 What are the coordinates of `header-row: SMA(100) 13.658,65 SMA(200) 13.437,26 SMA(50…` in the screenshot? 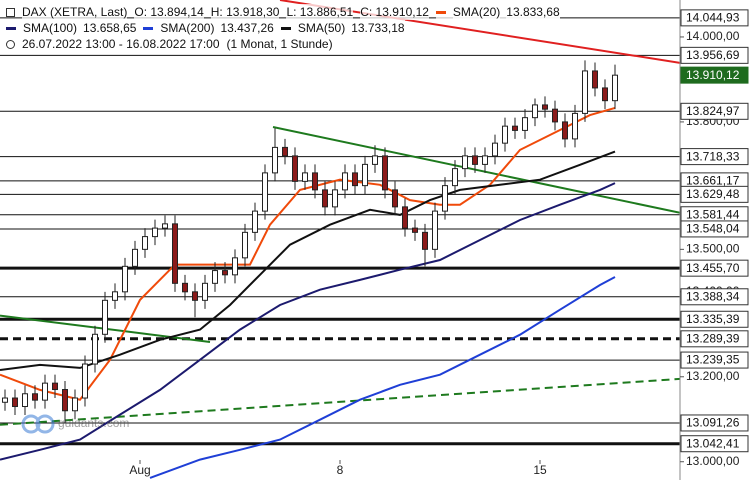 It's located at (340, 28).